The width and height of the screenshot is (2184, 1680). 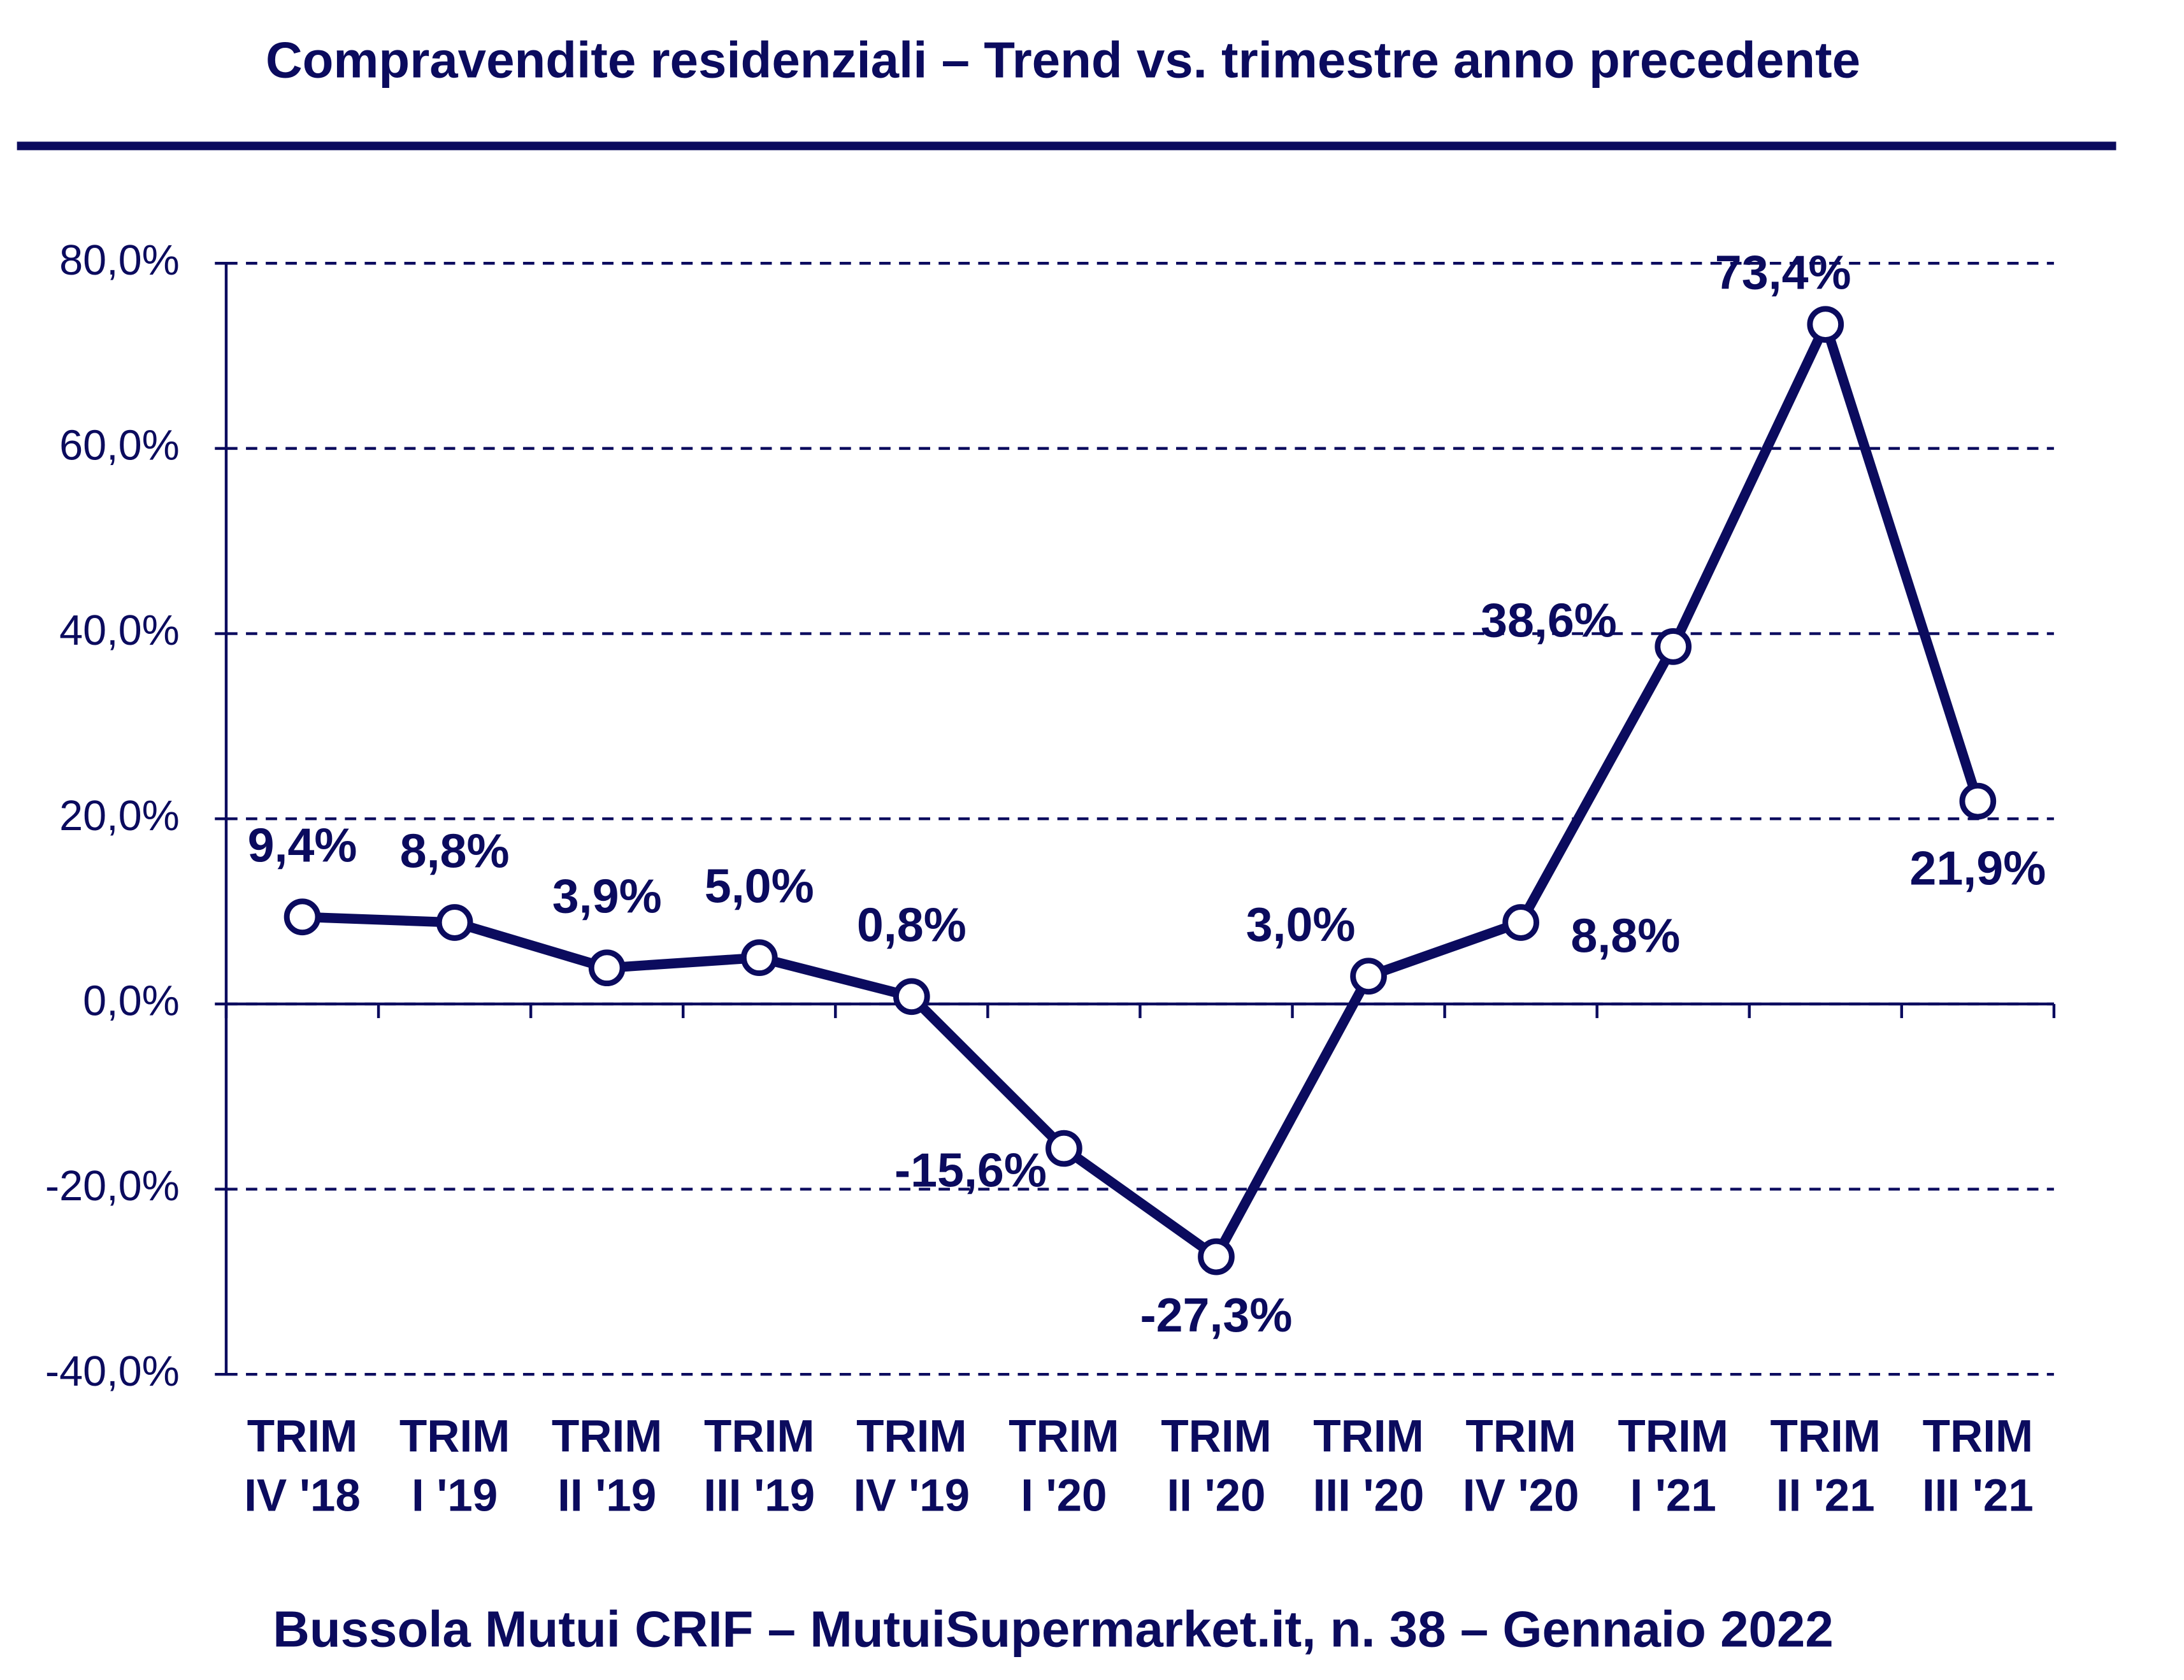 I want to click on data-label: 73,4%, so click(x=1783, y=272).